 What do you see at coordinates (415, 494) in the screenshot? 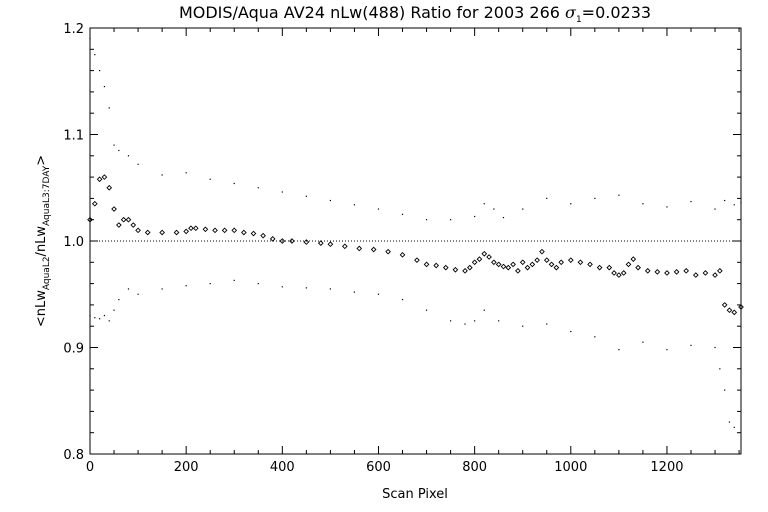
I see `x-axis-label: Scan Pixel` at bounding box center [415, 494].